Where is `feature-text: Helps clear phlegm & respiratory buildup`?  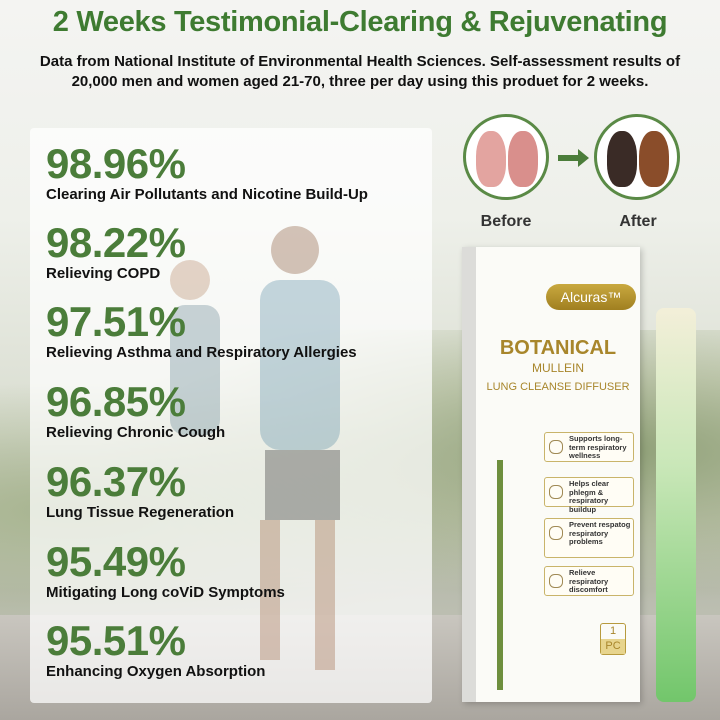
feature-text: Helps clear phlegm & respiratory buildup is located at coordinates (589, 496).